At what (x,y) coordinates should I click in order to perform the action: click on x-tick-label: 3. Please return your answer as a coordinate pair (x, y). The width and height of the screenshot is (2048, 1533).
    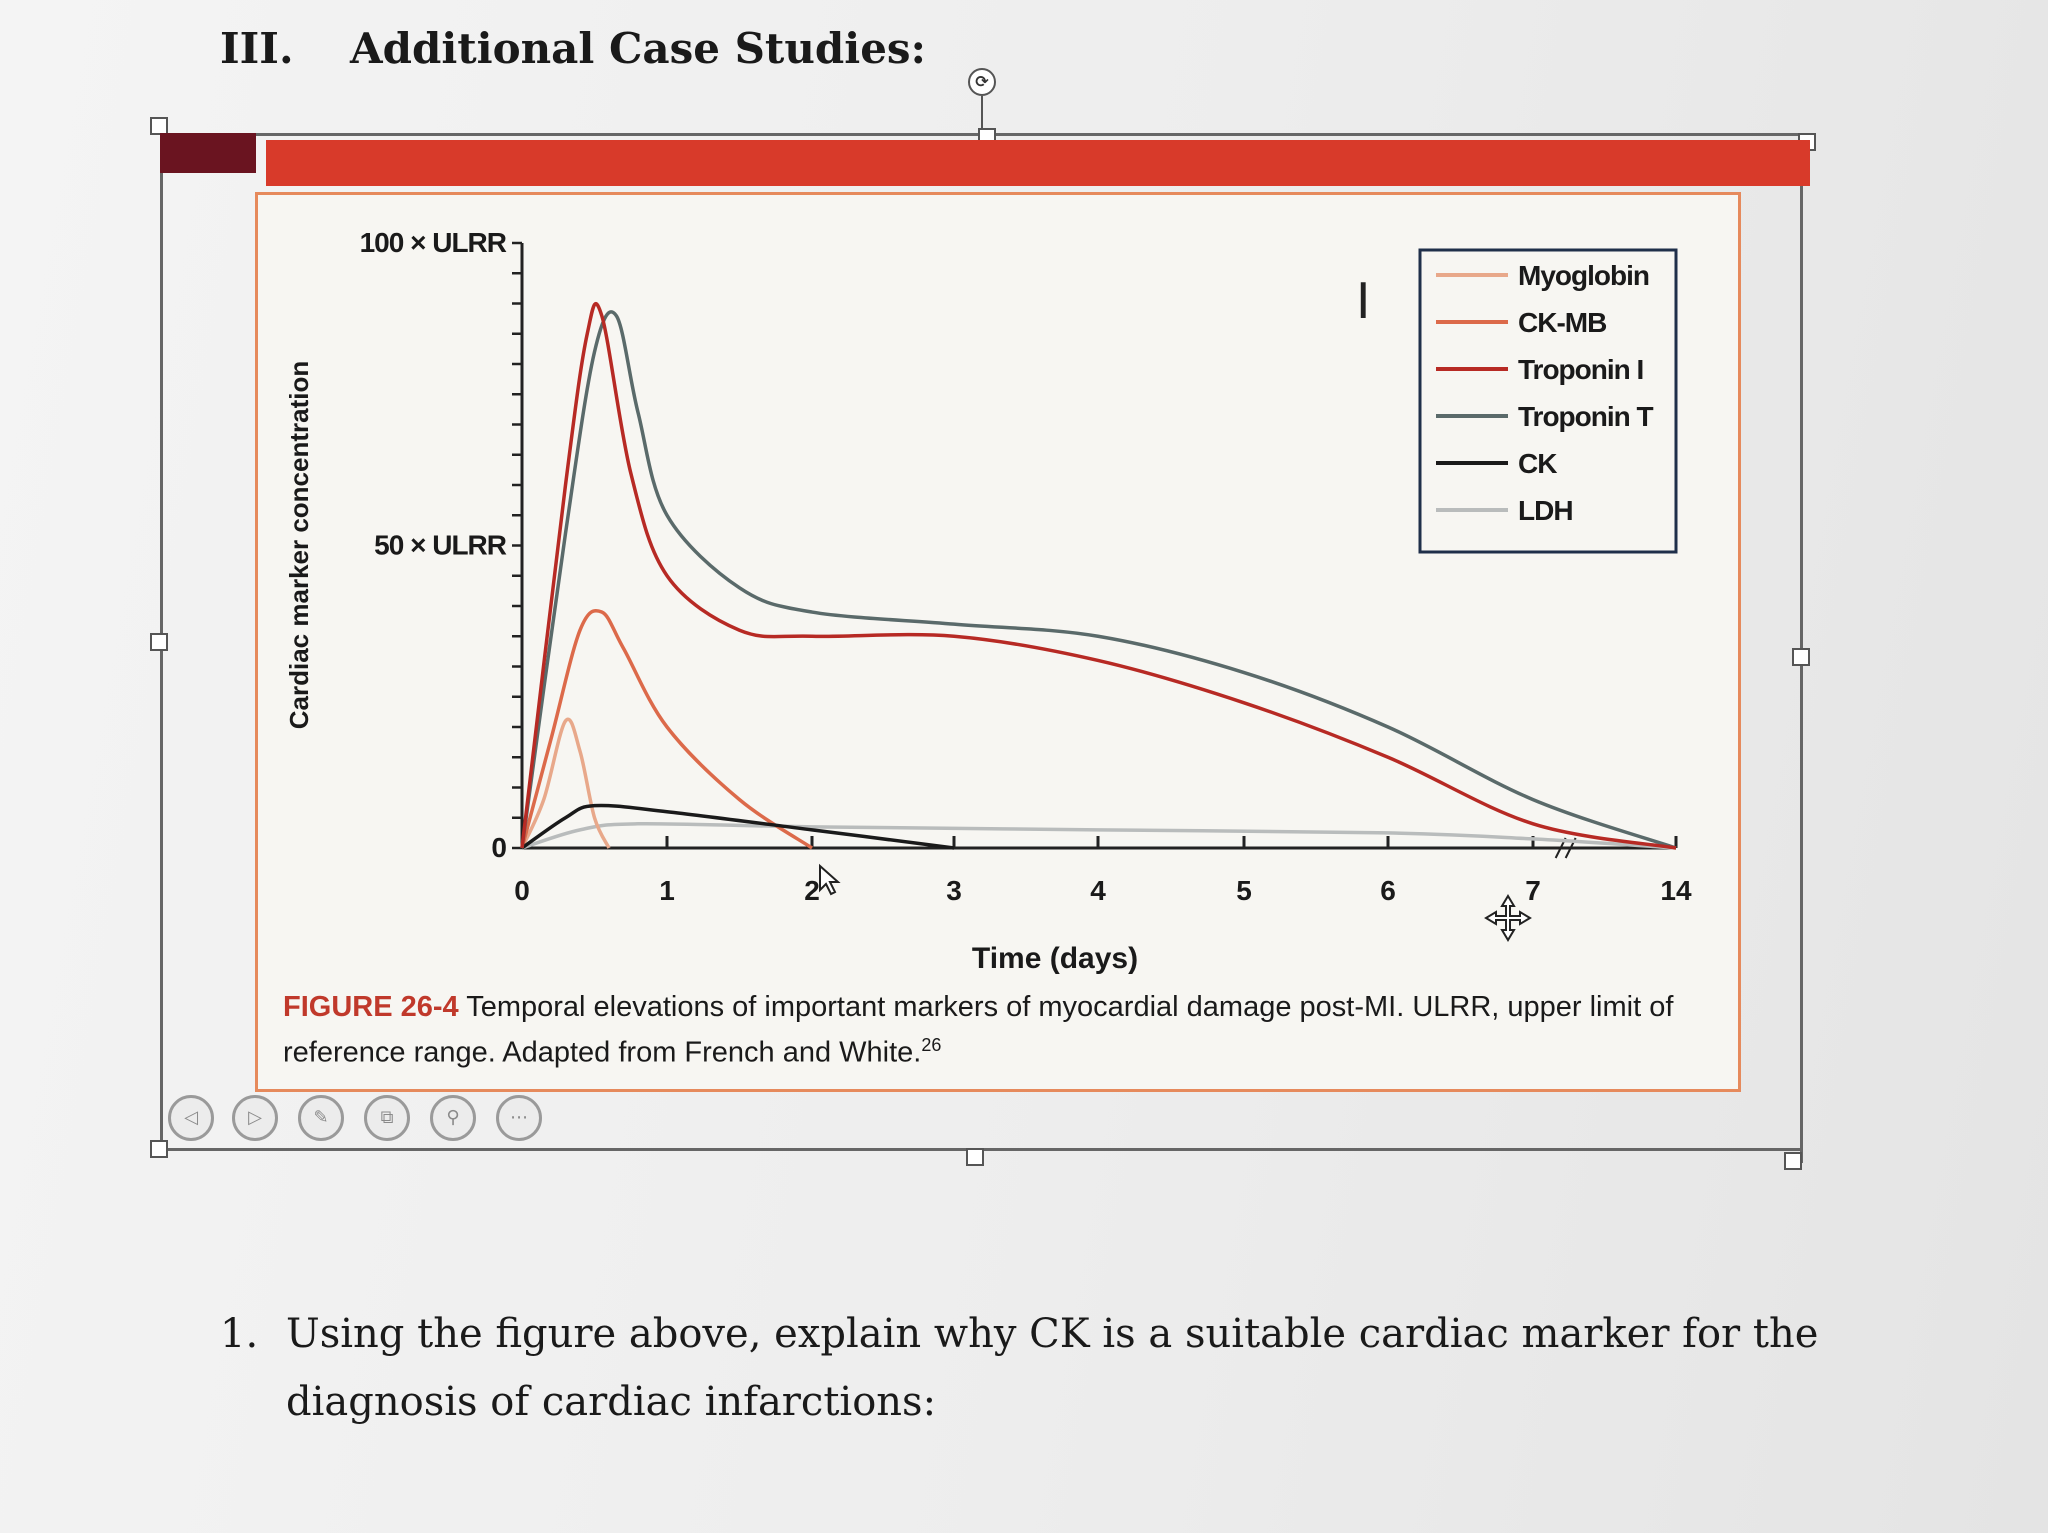
    Looking at the image, I should click on (954, 890).